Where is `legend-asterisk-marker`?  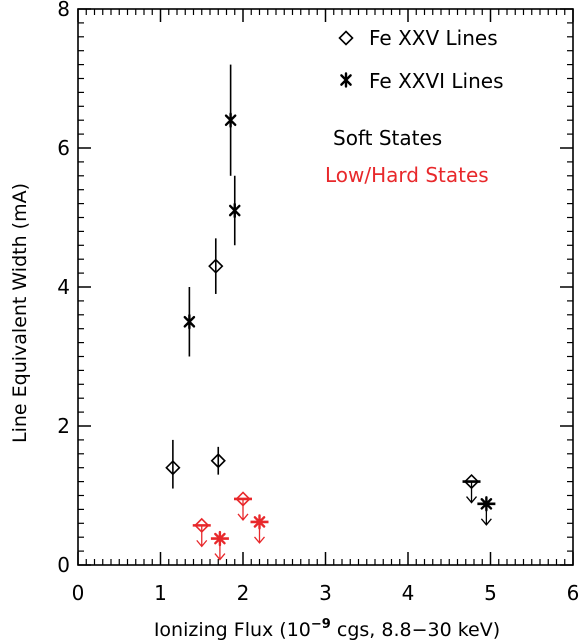
legend-asterisk-marker is located at coordinates (346, 80).